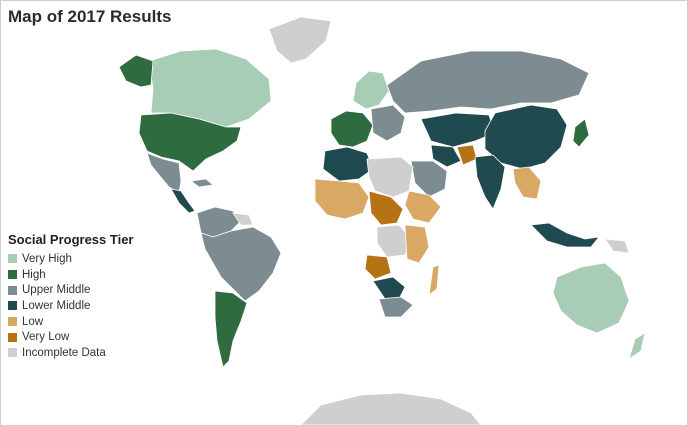  What do you see at coordinates (467, 155) in the screenshot?
I see `region-afghanistan` at bounding box center [467, 155].